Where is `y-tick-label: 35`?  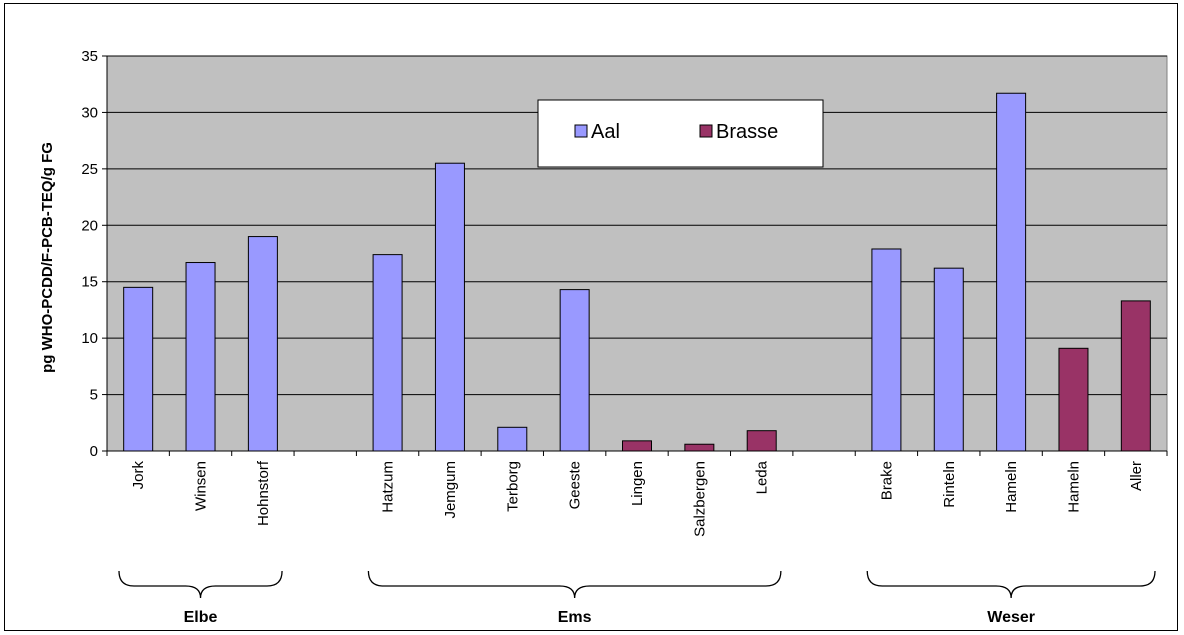
y-tick-label: 35 is located at coordinates (89, 56).